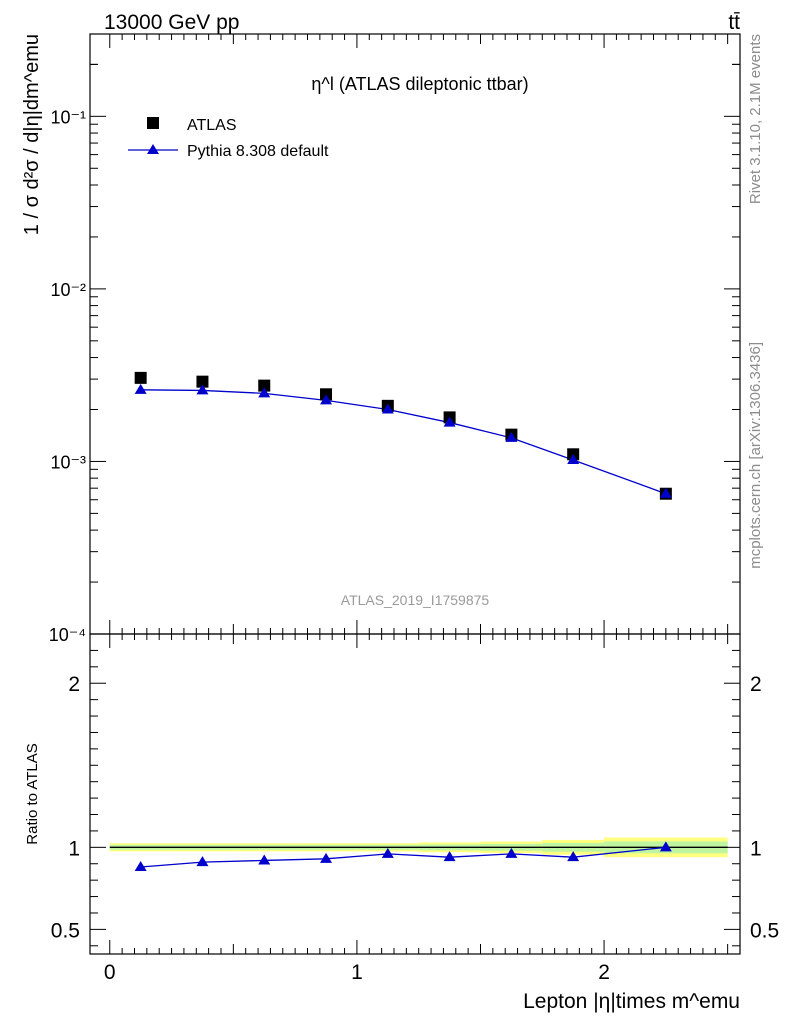 The width and height of the screenshot is (786, 1024). What do you see at coordinates (68, 462) in the screenshot?
I see `main-y-tick-label: 10⁻³` at bounding box center [68, 462].